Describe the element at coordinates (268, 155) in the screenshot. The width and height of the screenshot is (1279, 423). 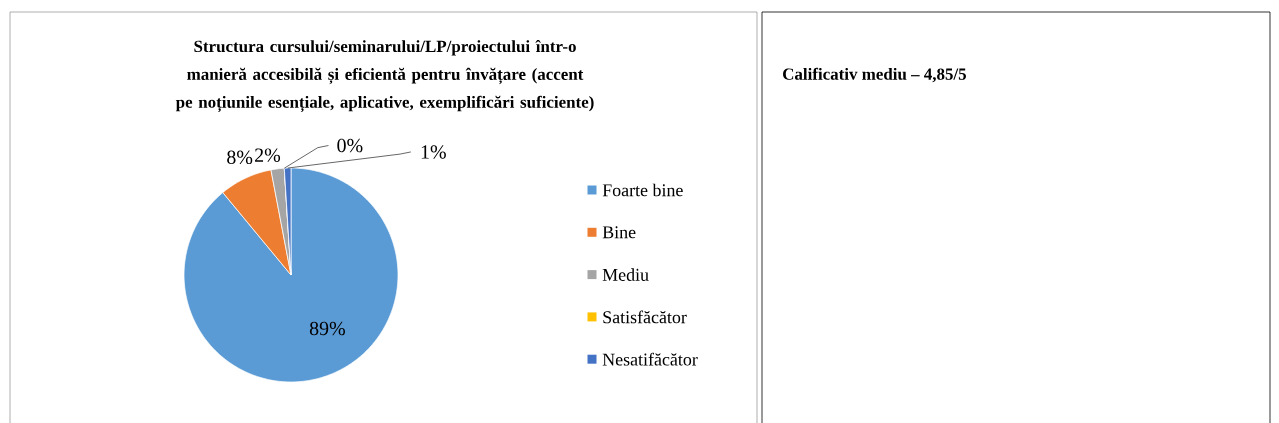
I see `data-label: 2%` at that location.